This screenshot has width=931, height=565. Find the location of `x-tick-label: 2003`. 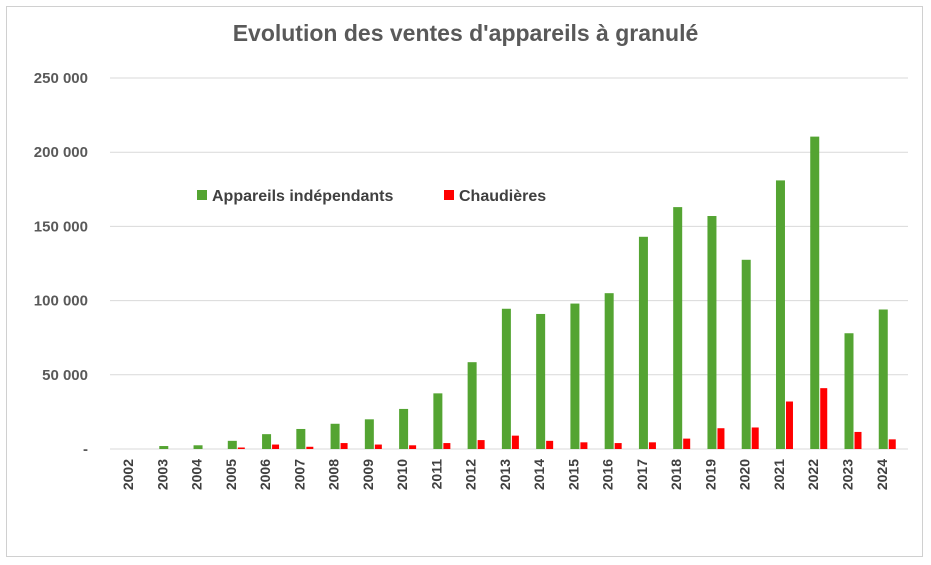

x-tick-label: 2003 is located at coordinates (162, 474).